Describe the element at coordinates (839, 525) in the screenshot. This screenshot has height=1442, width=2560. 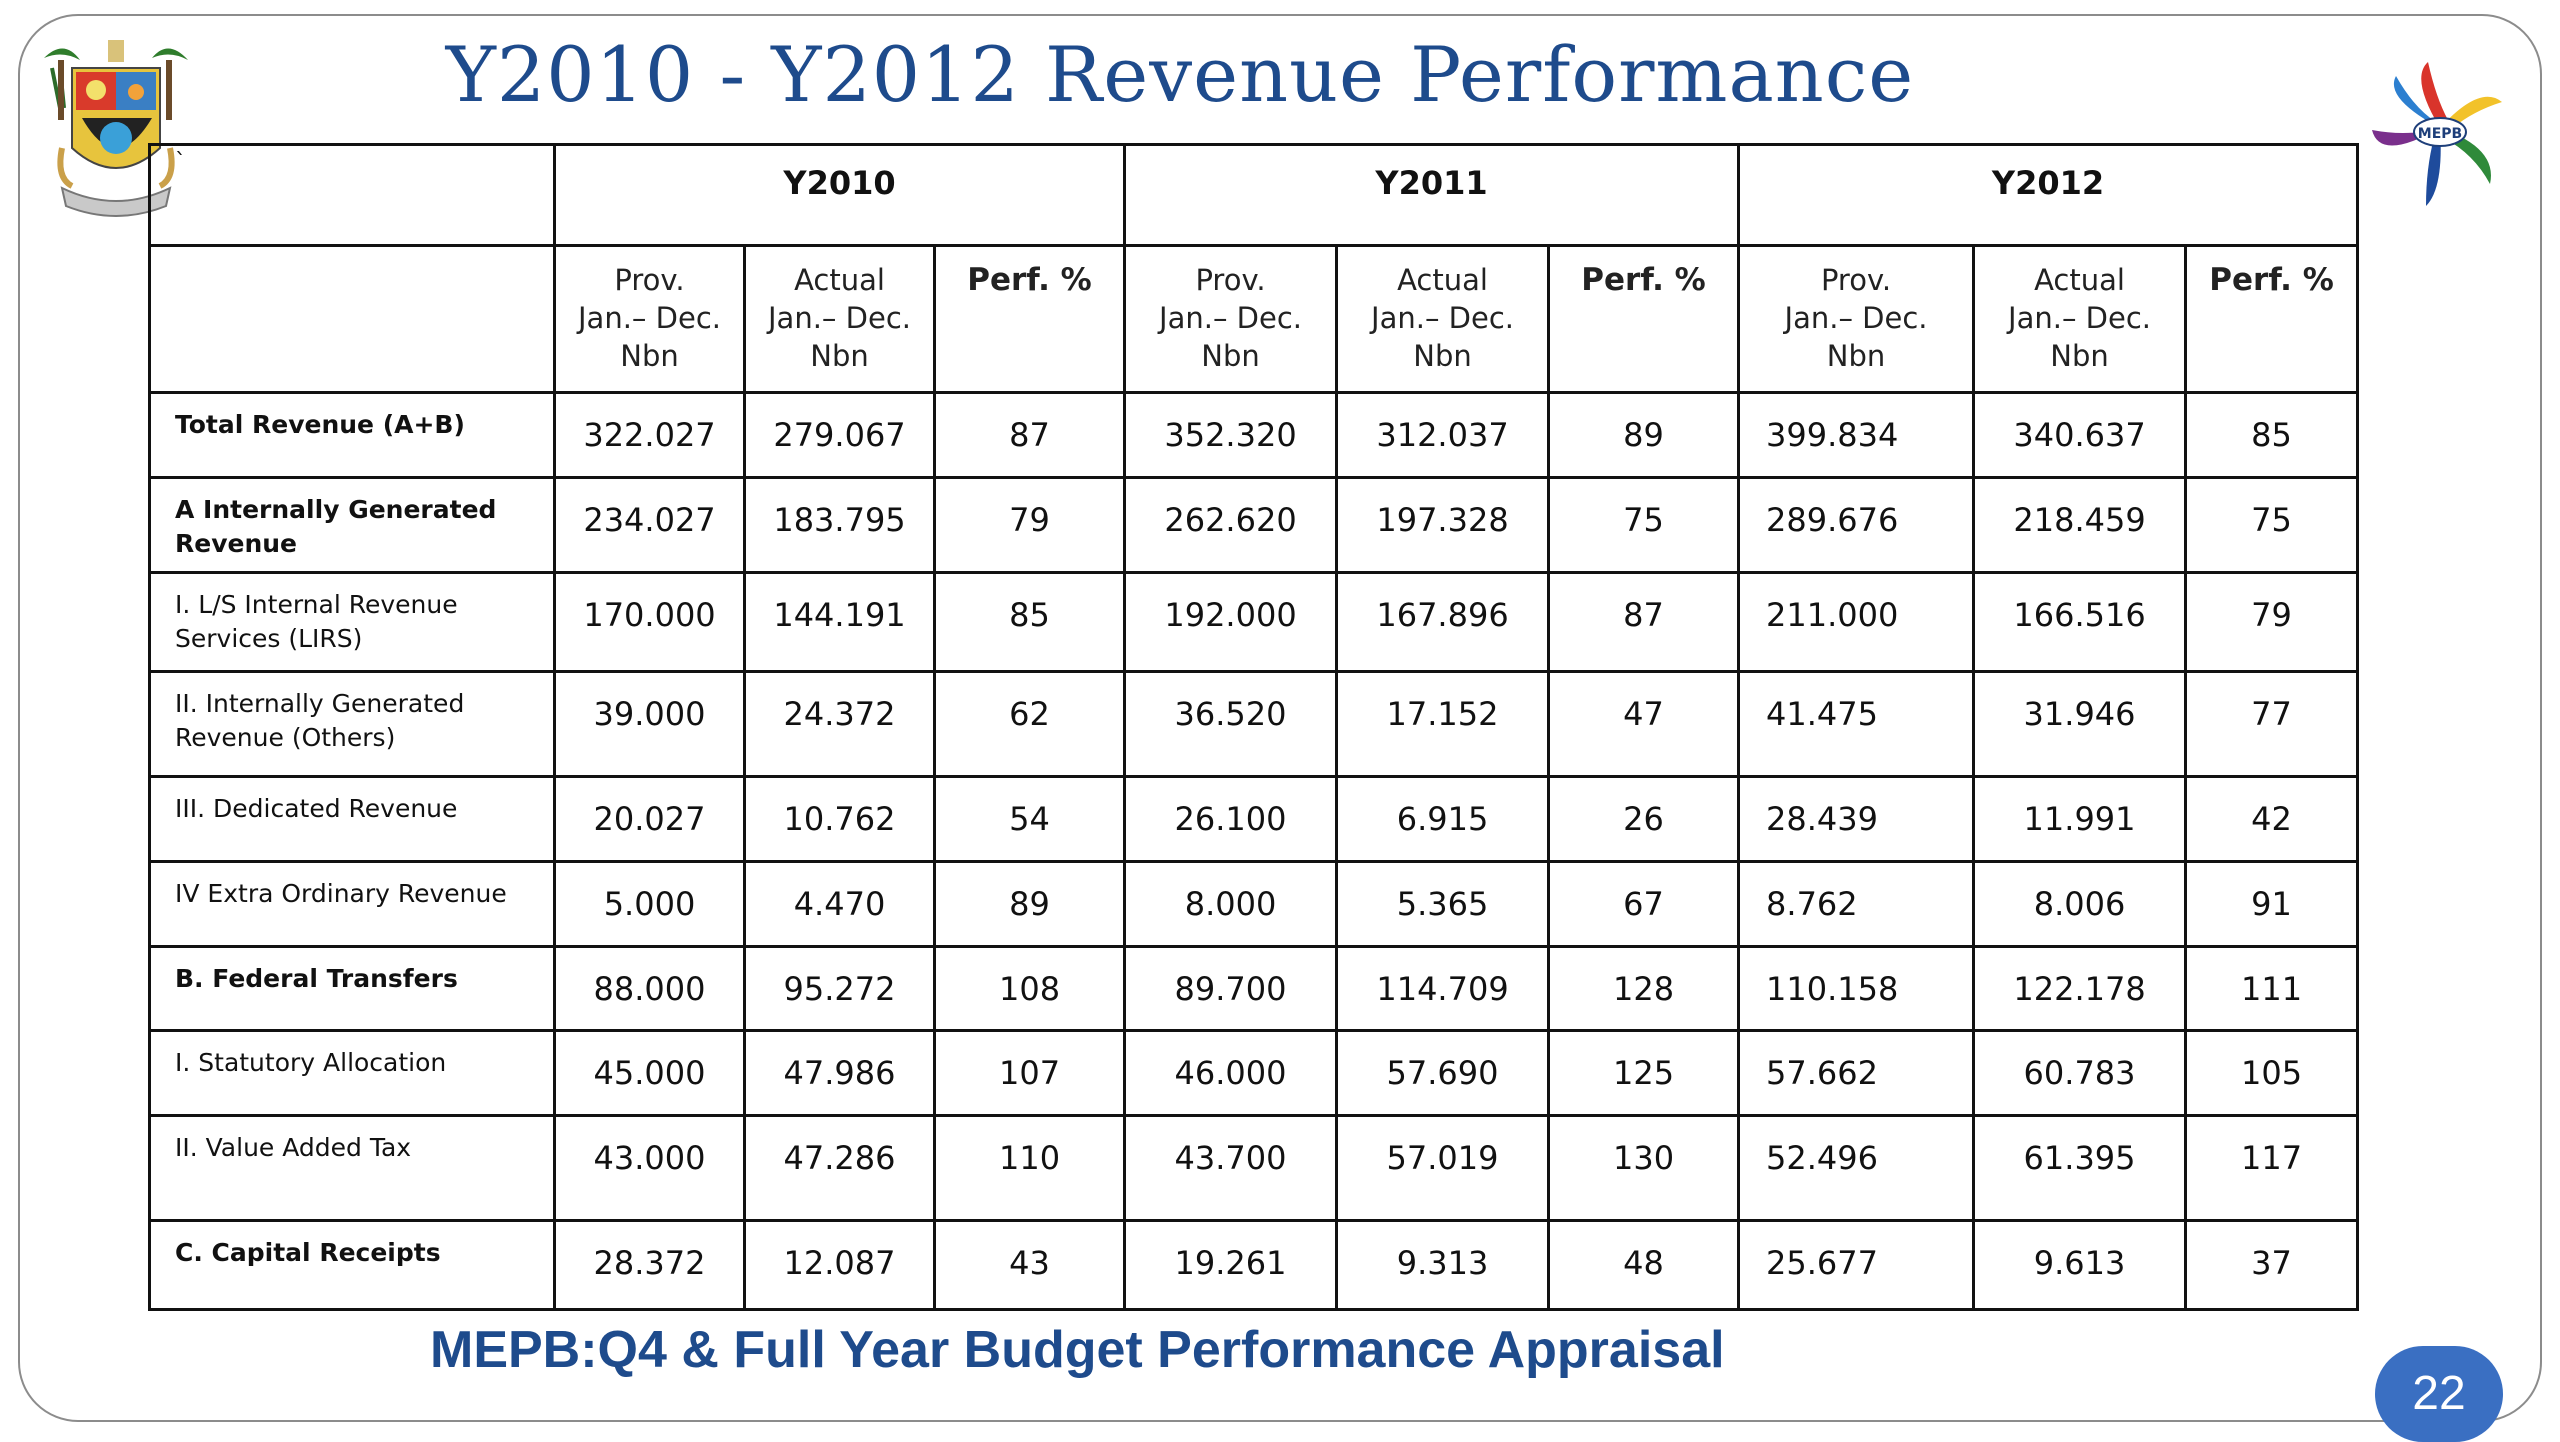
I see `amount-cell: 183.795` at that location.